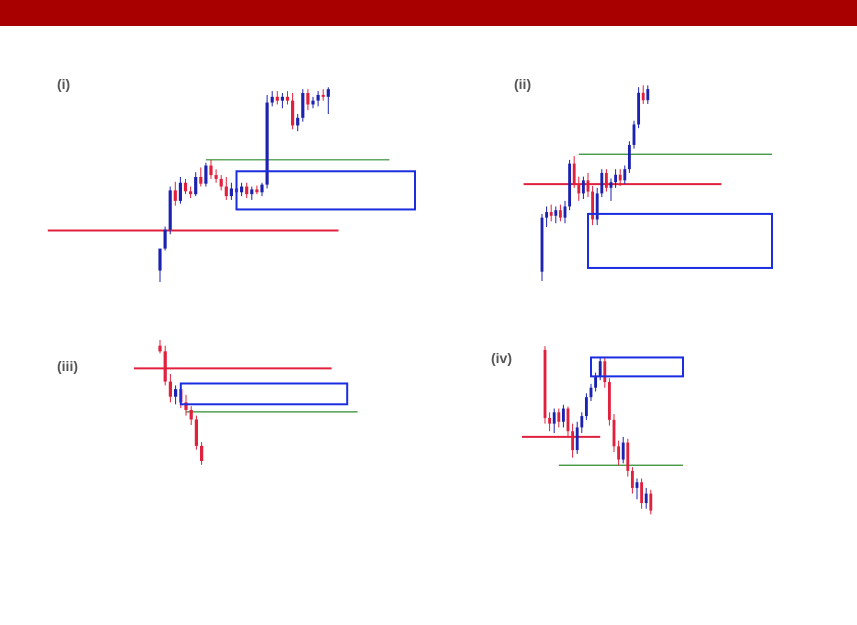 Image resolution: width=857 pixels, height=625 pixels. What do you see at coordinates (501, 358) in the screenshot?
I see `panel-label-iv: (iv)` at bounding box center [501, 358].